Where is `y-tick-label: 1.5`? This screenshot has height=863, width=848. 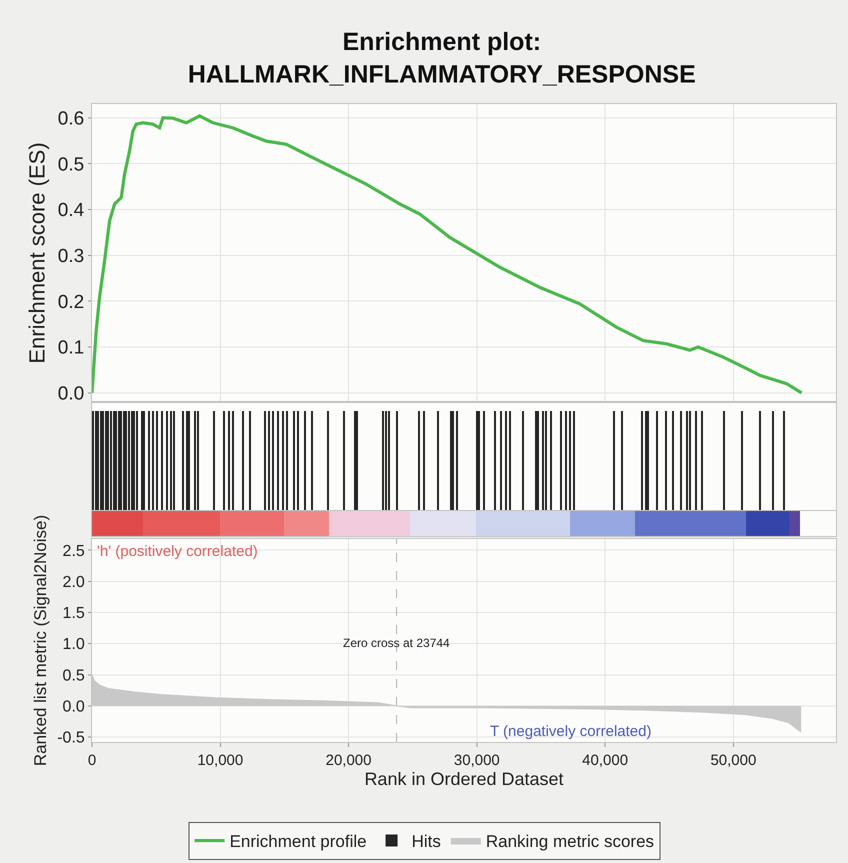 y-tick-label: 1.5 is located at coordinates (73, 613).